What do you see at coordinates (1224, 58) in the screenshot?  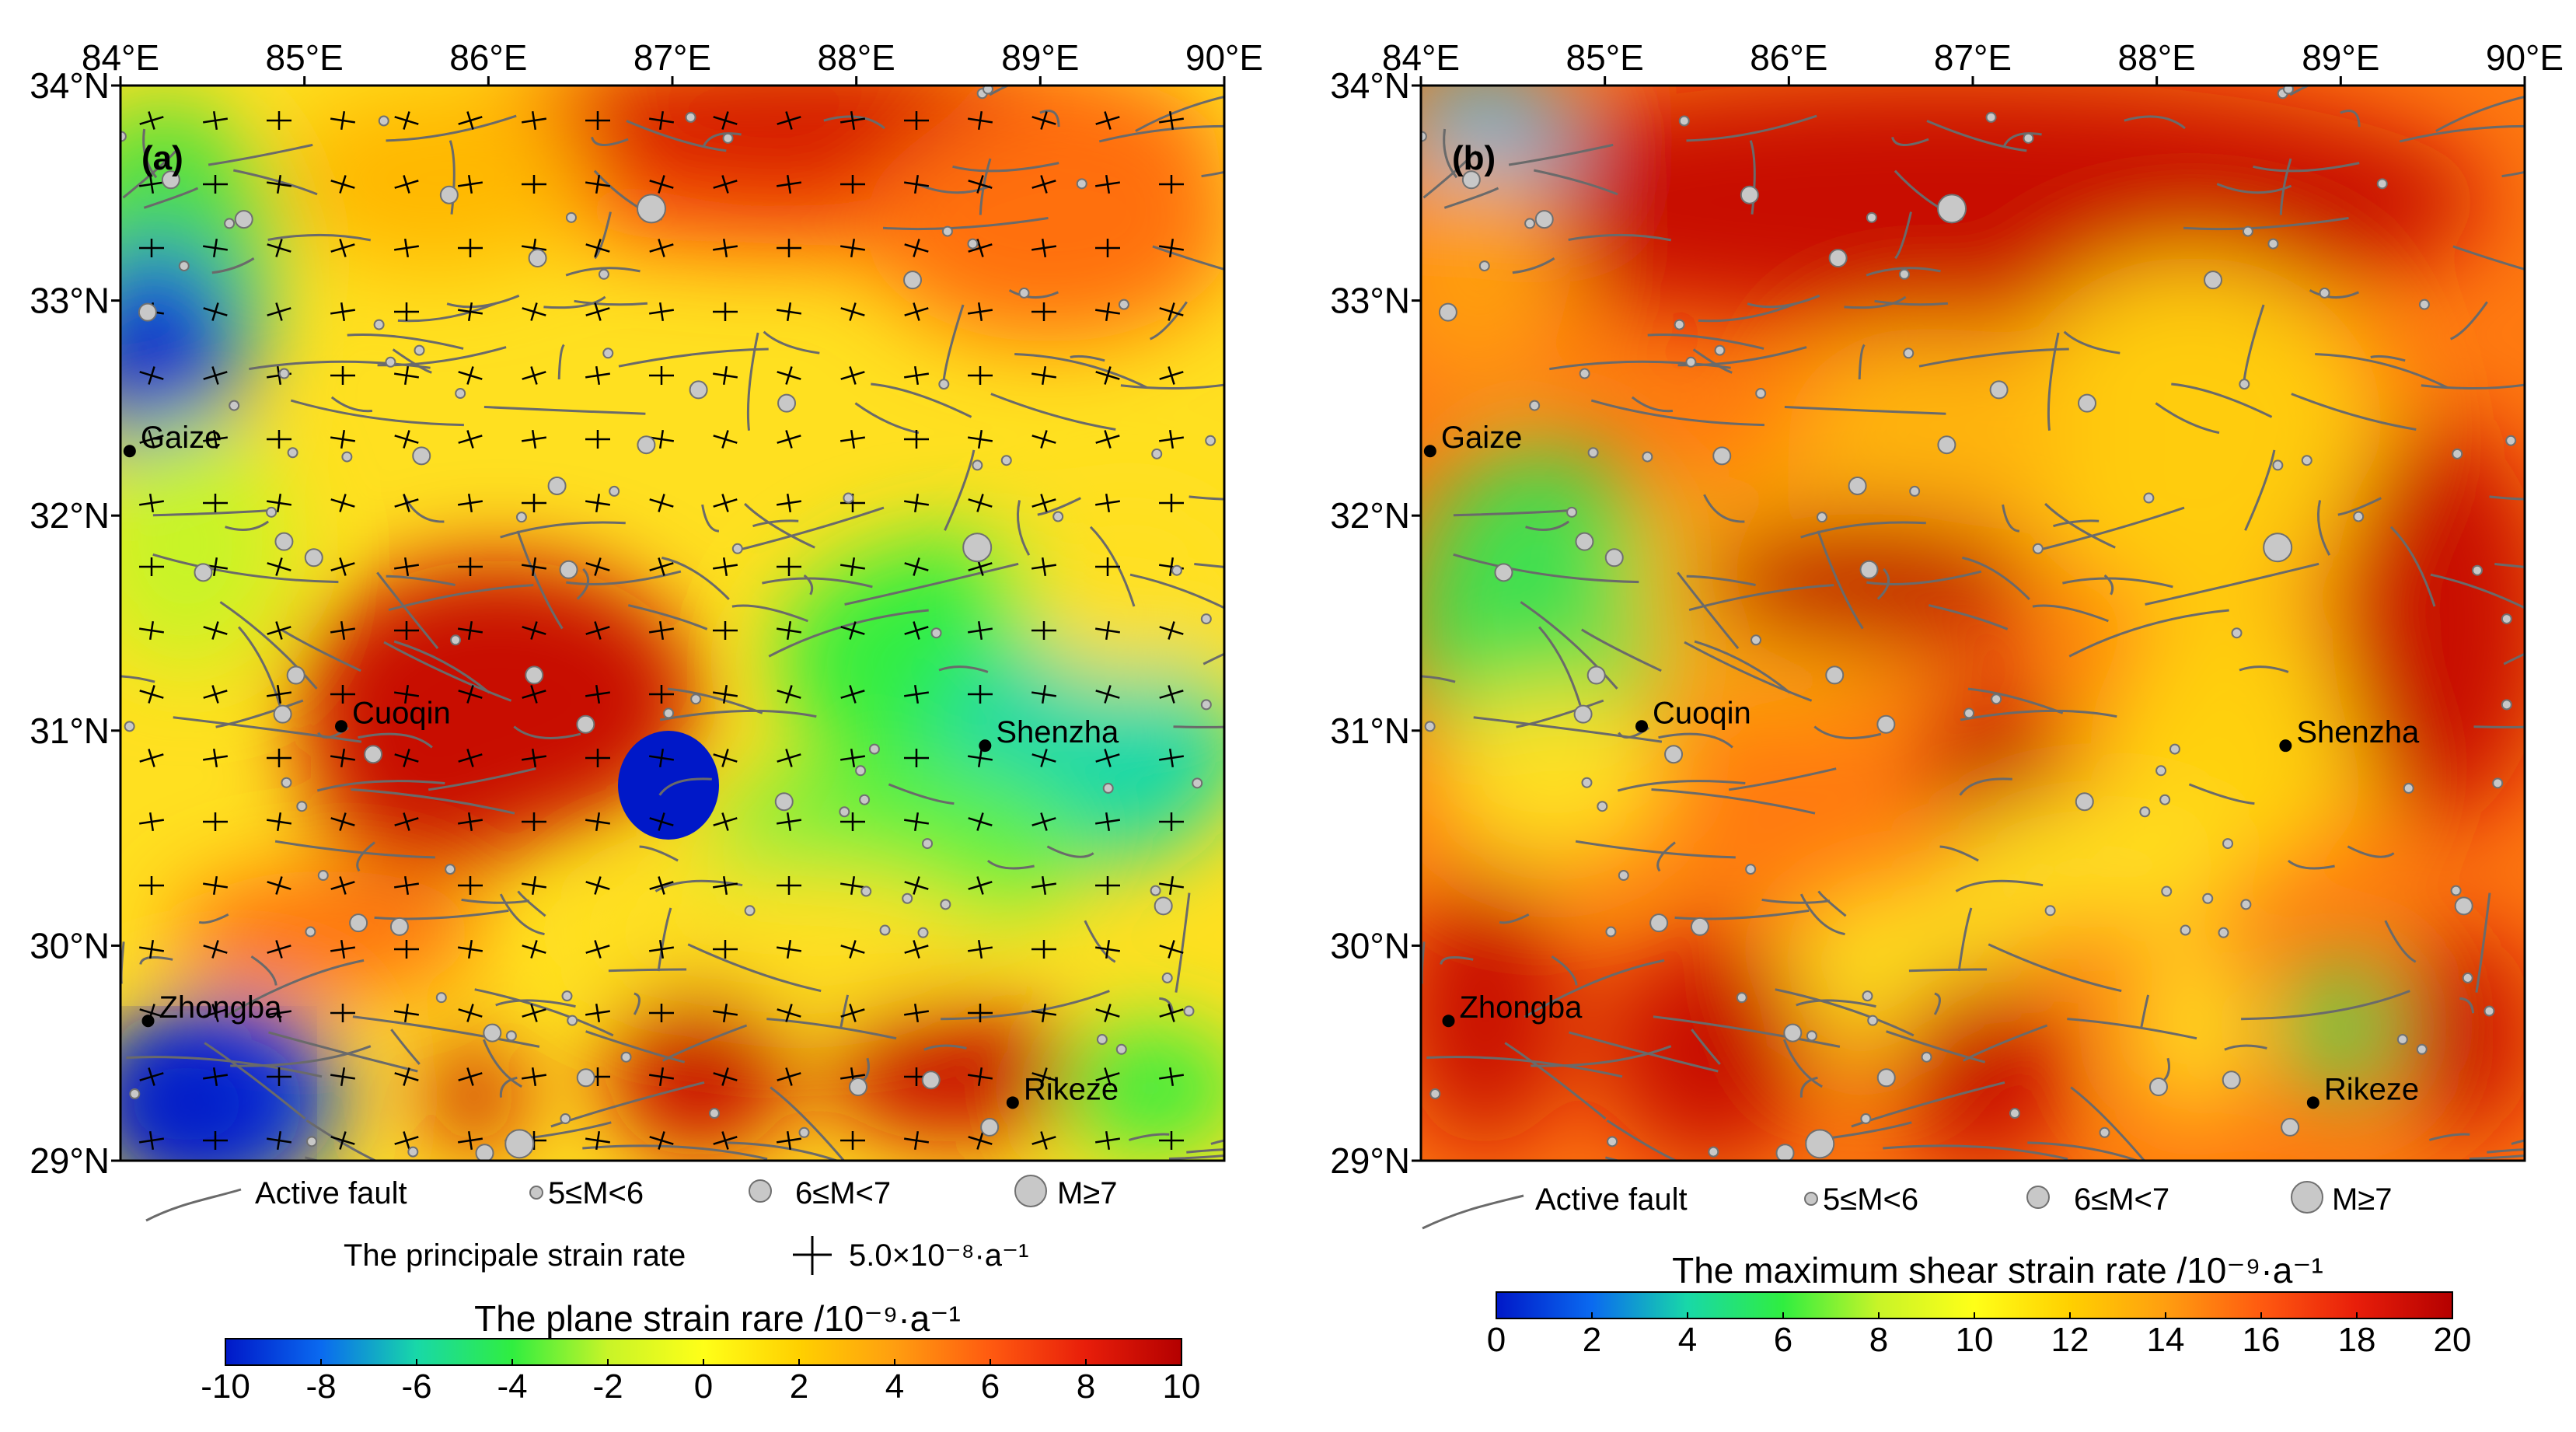 I see `x-tick-label: 90°E` at bounding box center [1224, 58].